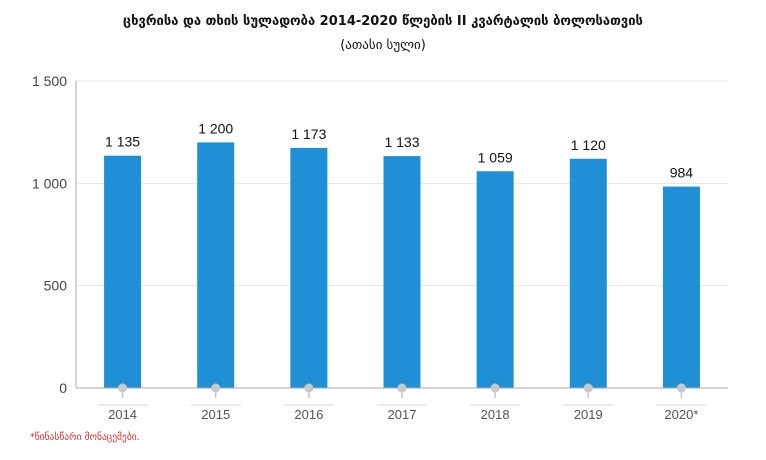  Describe the element at coordinates (588, 414) in the screenshot. I see `x-tick-label: 2019` at that location.